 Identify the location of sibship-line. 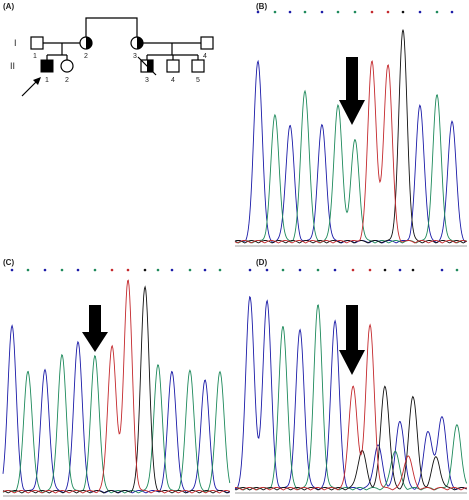
(111, 27).